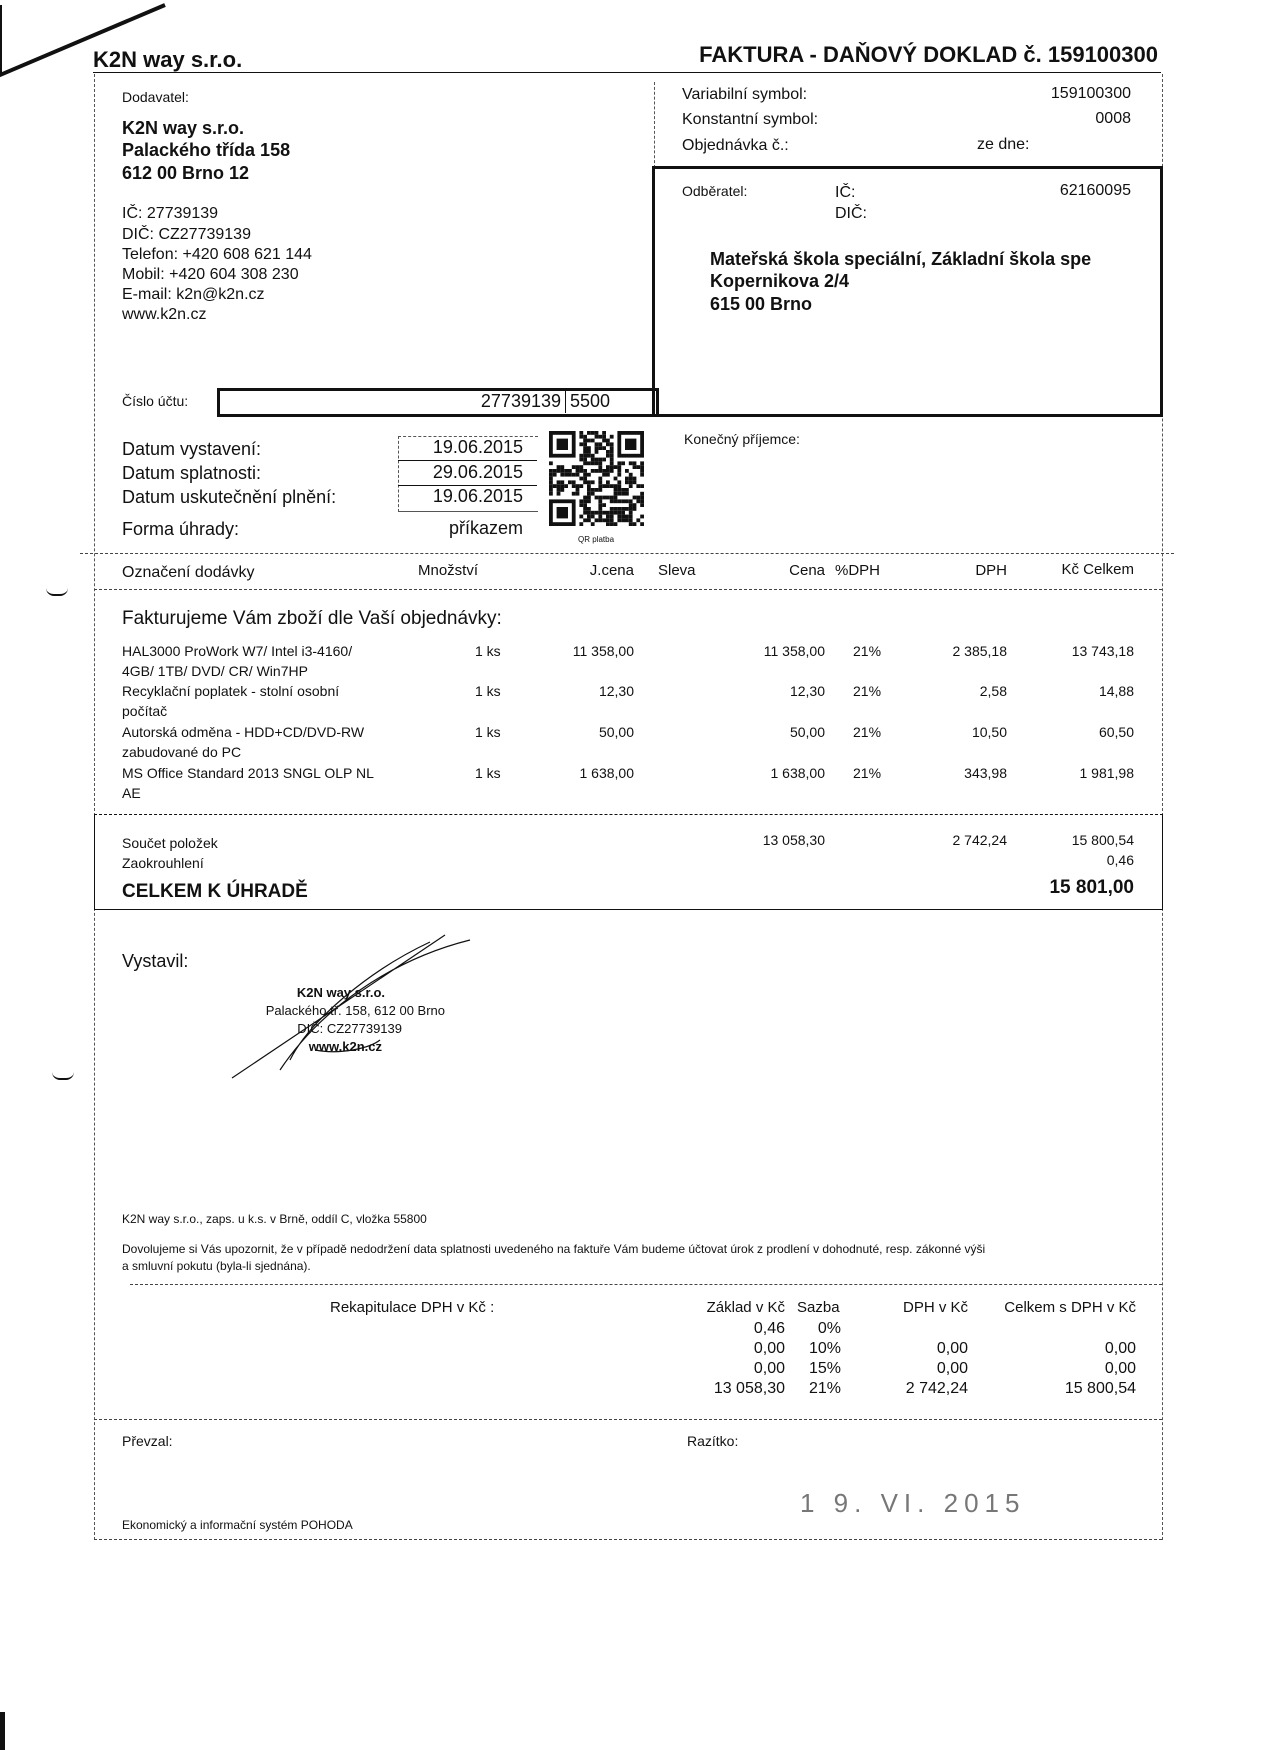  I want to click on col-vat-rate: %DPH, so click(858, 570).